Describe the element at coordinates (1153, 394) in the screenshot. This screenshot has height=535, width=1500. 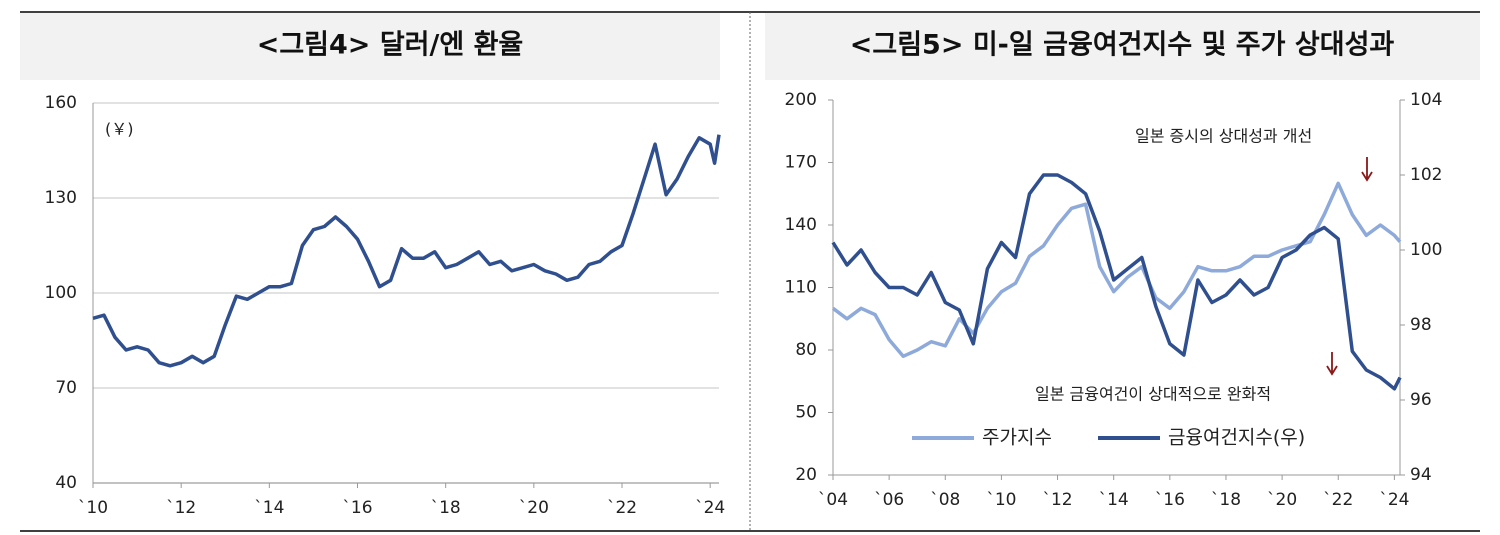
I see `annotation: 일본 금융여건이 상대적으로 완화적` at that location.